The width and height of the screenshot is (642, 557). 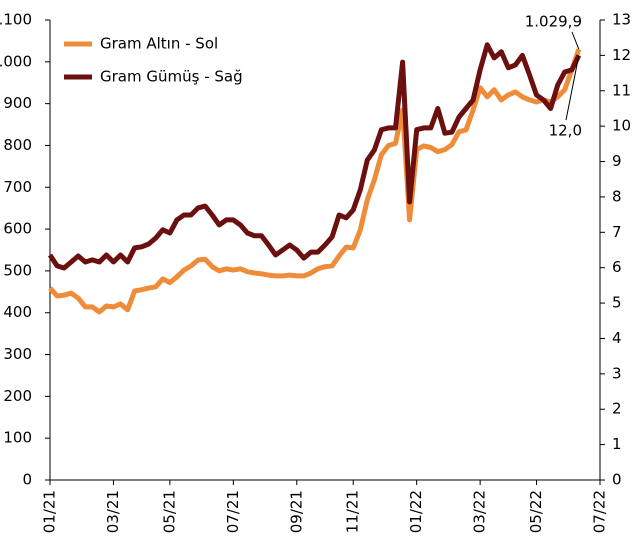 I want to click on y-tick-label: 600, so click(x=17, y=229).